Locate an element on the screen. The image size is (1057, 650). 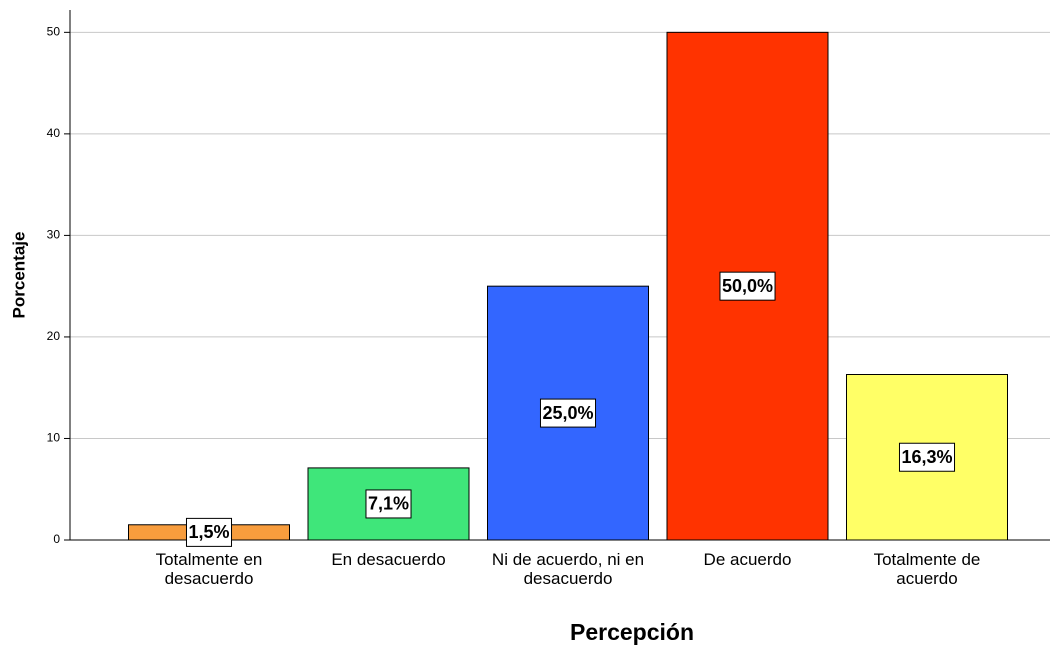
y-tick-label: 10 is located at coordinates (54, 438).